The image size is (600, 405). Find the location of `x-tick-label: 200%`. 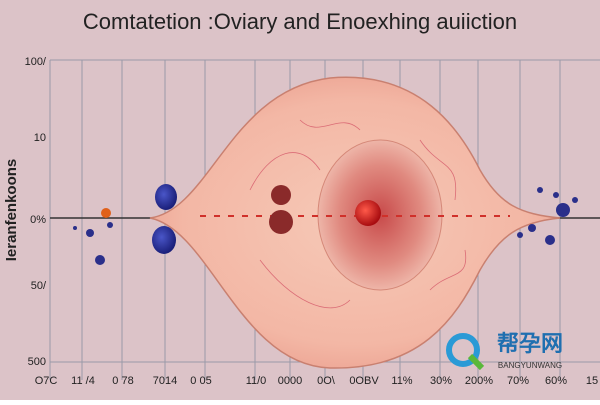

x-tick-label: 200% is located at coordinates (479, 381).